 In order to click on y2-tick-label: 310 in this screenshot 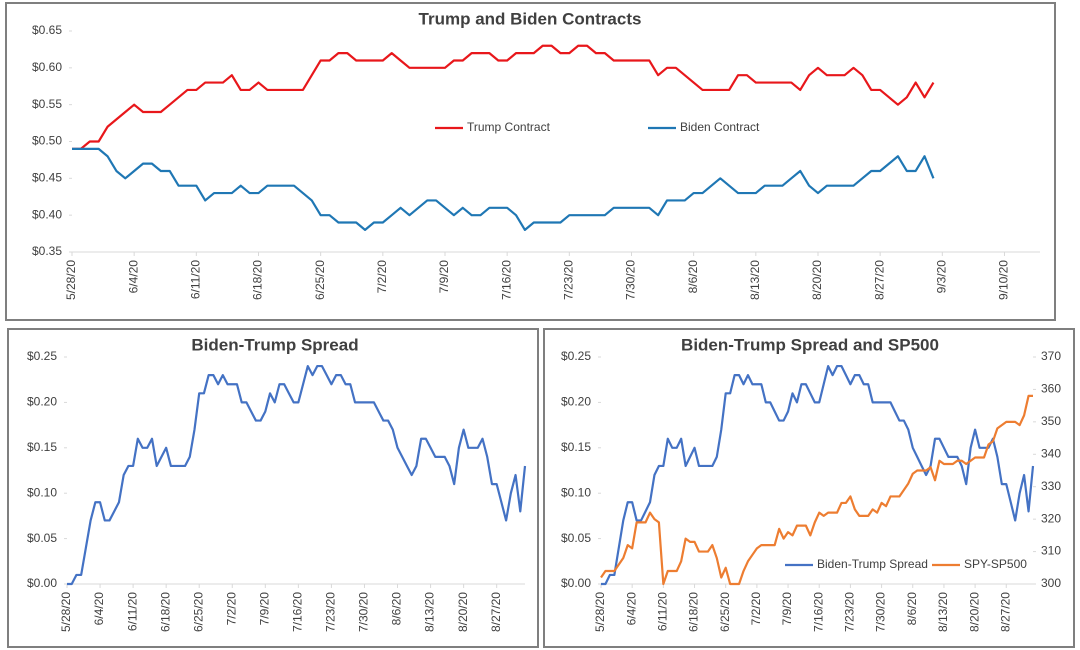, I will do `click(1051, 551)`.